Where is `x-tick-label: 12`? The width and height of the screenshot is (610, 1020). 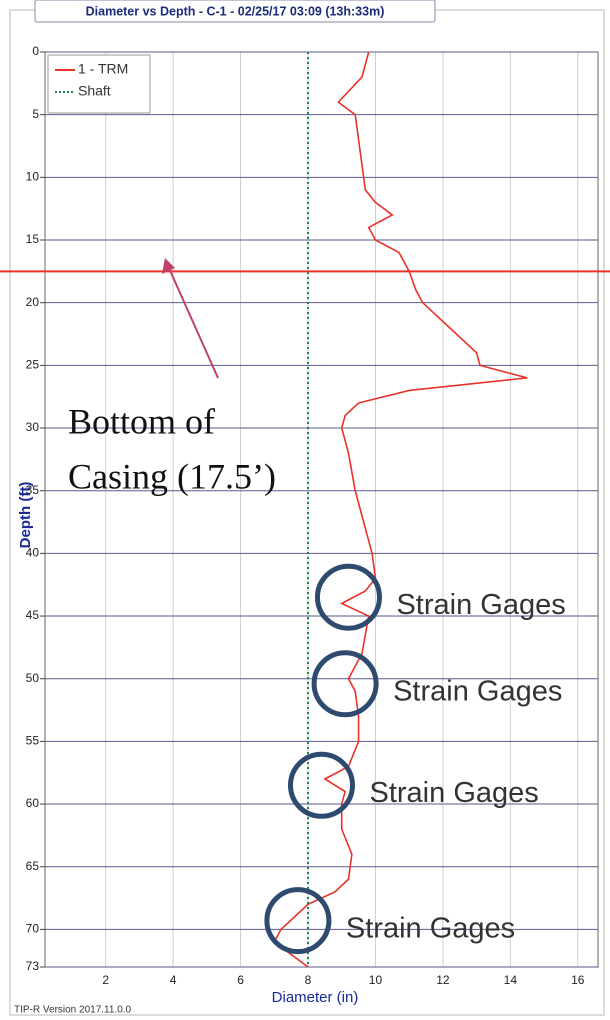
x-tick-label: 12 is located at coordinates (443, 980).